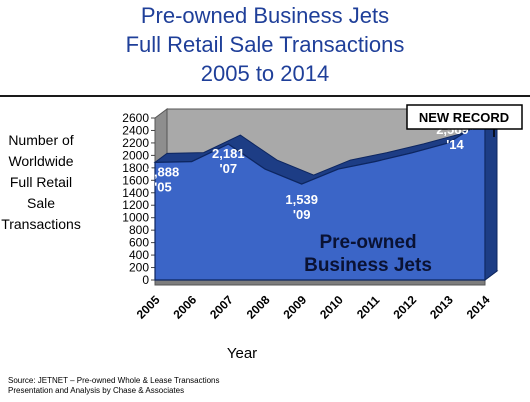 This screenshot has width=530, height=402. I want to click on y-axis-label-line-1: Number of, so click(41, 140).